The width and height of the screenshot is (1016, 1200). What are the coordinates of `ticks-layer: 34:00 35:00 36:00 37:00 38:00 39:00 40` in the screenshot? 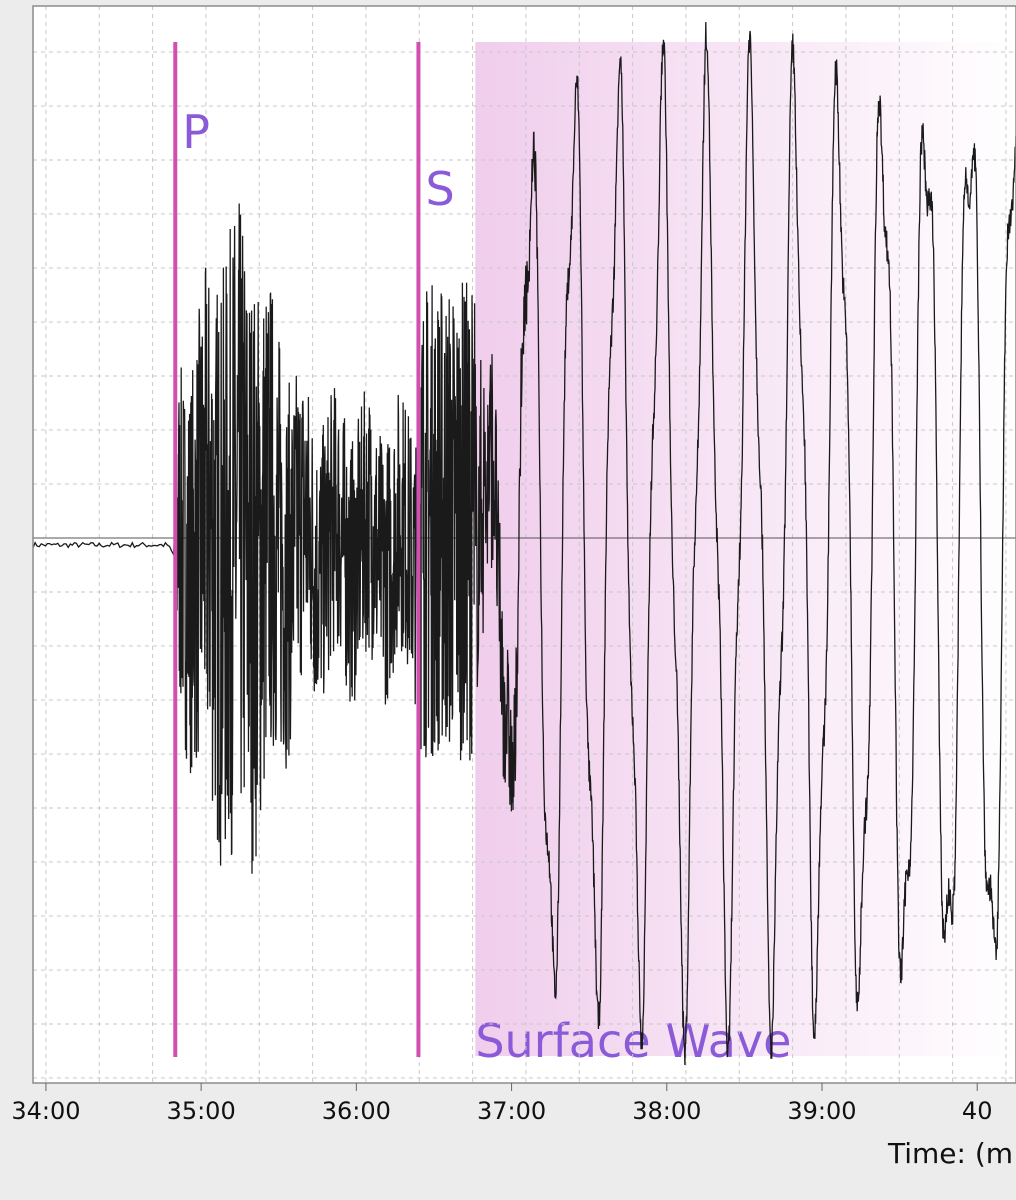 It's located at (501, 1104).